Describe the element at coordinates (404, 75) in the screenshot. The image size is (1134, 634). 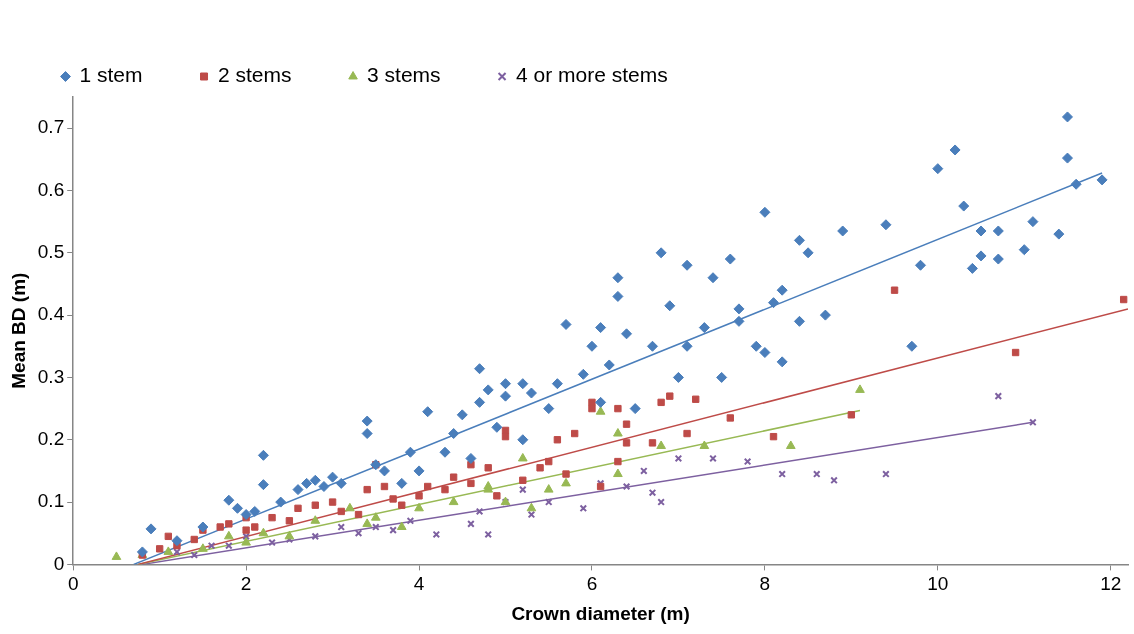
I see `legend-label: 3 stems` at that location.